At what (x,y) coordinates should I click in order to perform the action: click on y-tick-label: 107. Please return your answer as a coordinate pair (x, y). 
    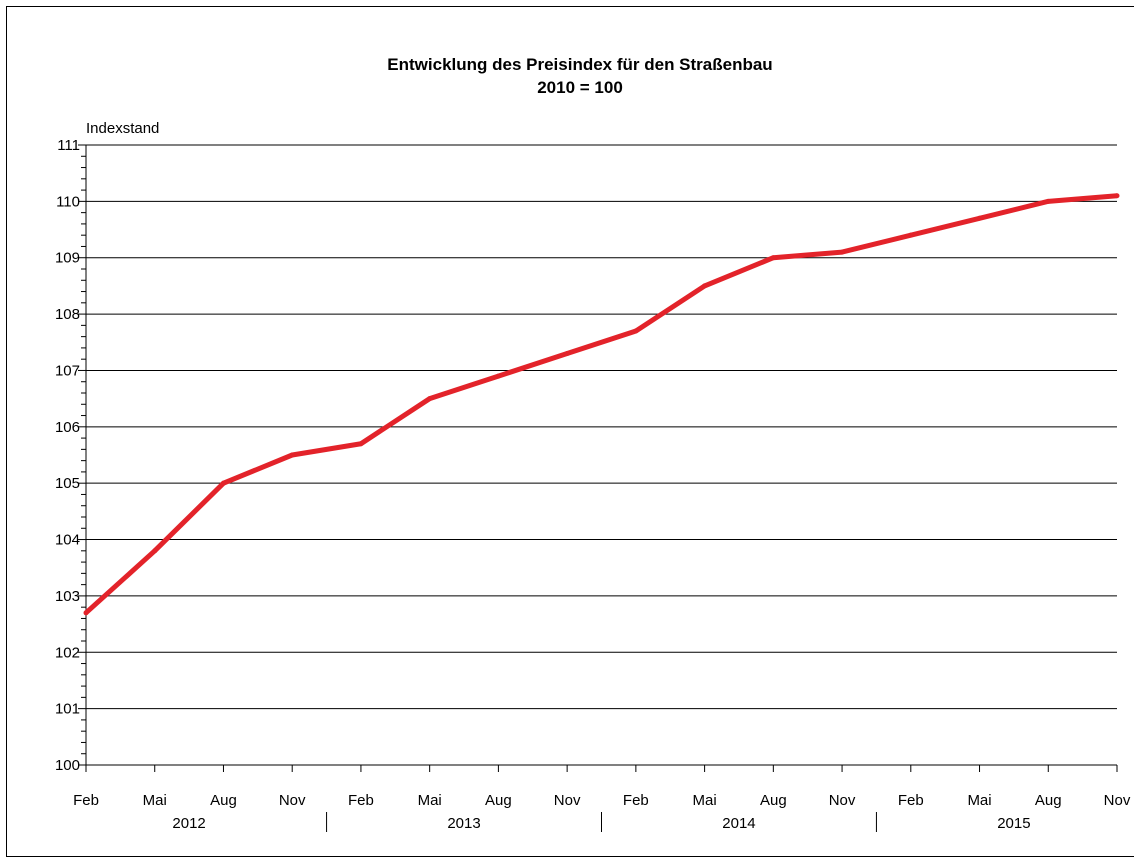
    Looking at the image, I should click on (67, 370).